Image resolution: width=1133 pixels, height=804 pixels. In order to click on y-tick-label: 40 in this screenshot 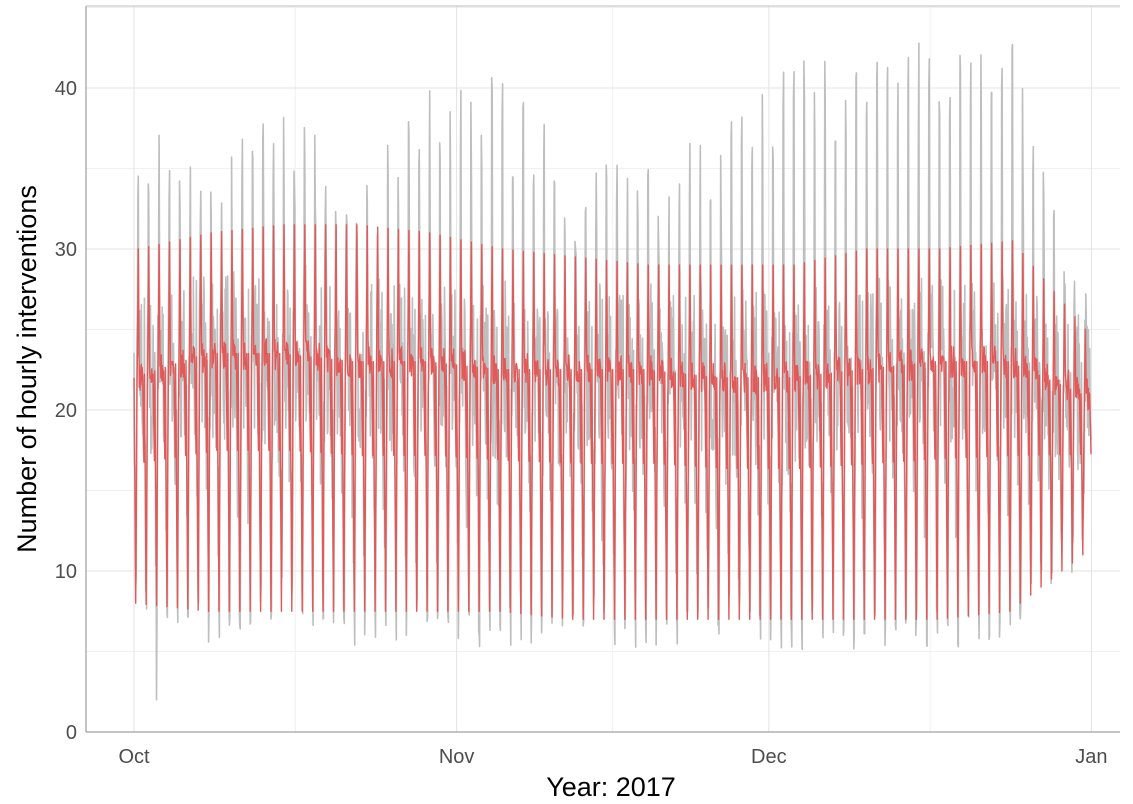, I will do `click(66, 89)`.